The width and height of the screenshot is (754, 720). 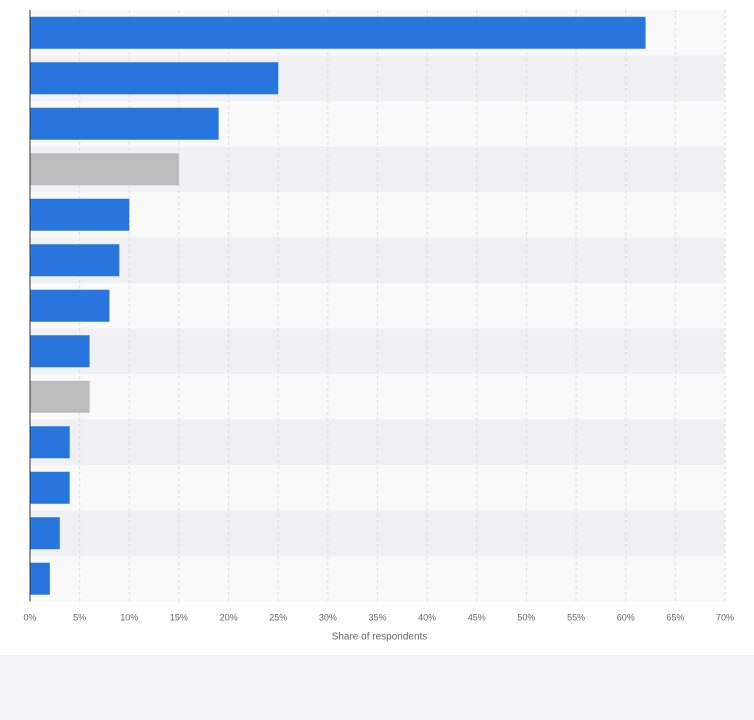 What do you see at coordinates (229, 618) in the screenshot?
I see `x-tick-label: 20%` at bounding box center [229, 618].